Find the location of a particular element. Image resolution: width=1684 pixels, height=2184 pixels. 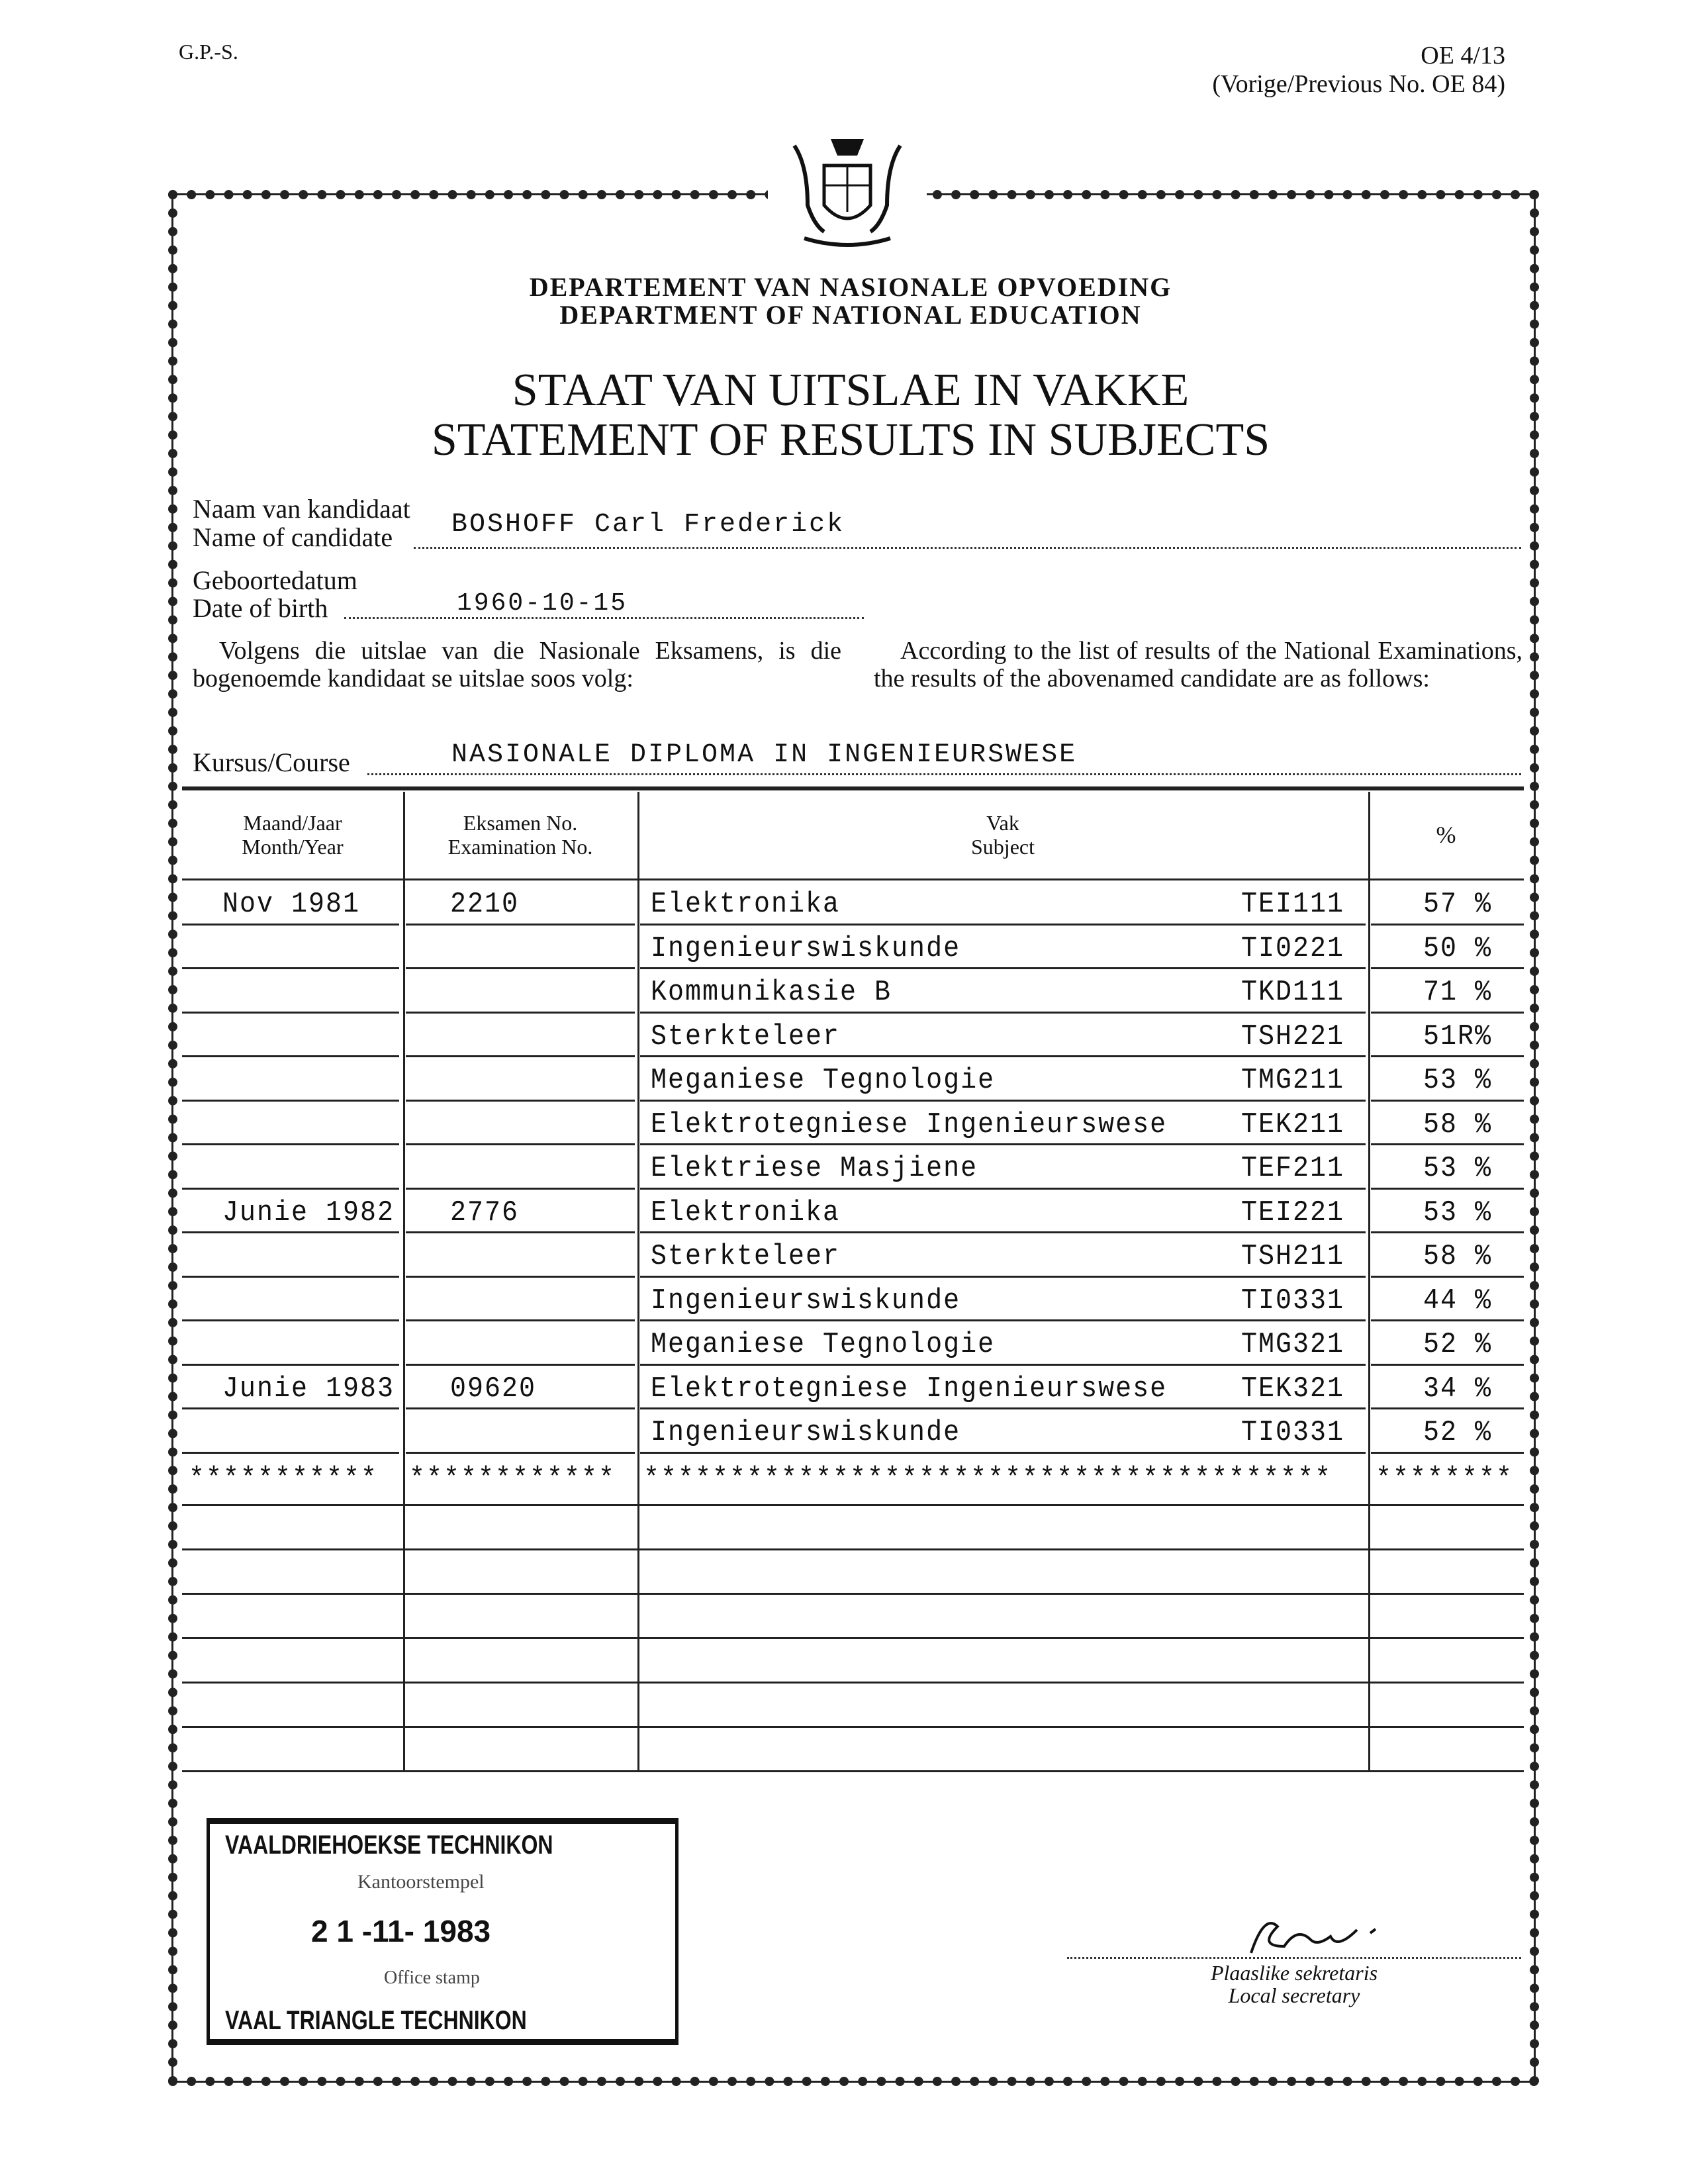

table-cell-percent: 44 % is located at coordinates (1458, 1300).